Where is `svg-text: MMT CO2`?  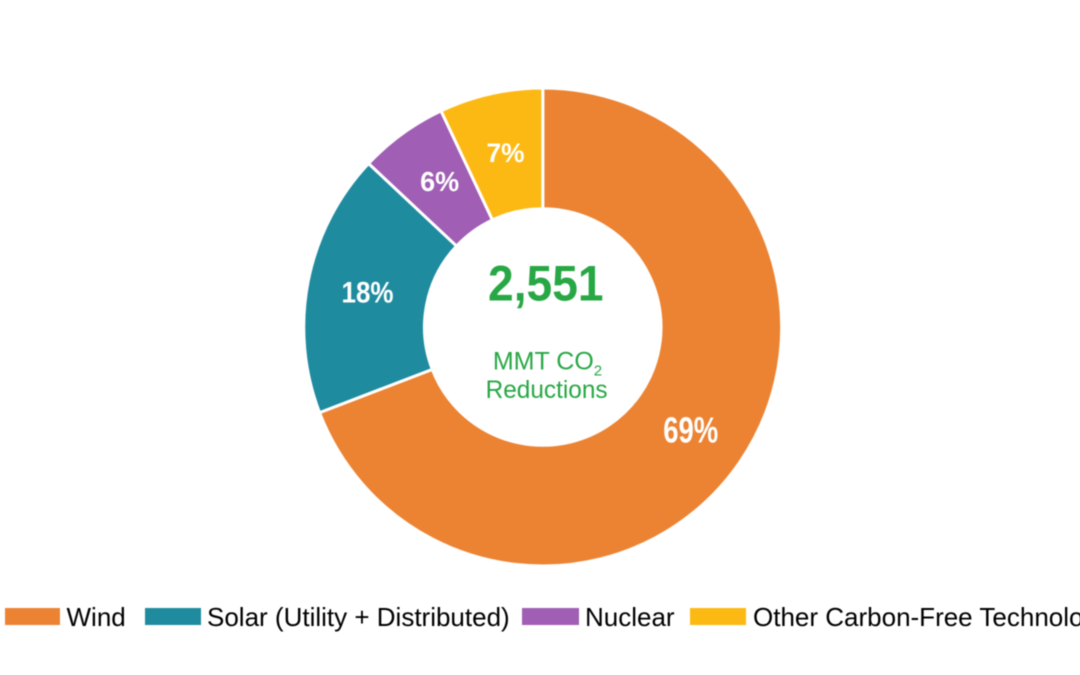 svg-text: MMT CO2 is located at coordinates (547, 363).